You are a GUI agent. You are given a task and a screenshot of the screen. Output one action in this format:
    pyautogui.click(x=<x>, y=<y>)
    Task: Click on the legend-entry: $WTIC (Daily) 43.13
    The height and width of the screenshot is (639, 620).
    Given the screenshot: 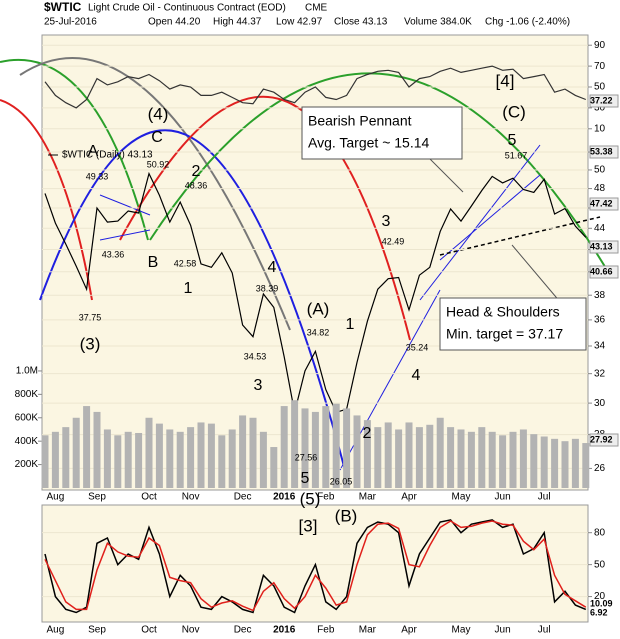 What is the action you would take?
    pyautogui.click(x=107, y=155)
    